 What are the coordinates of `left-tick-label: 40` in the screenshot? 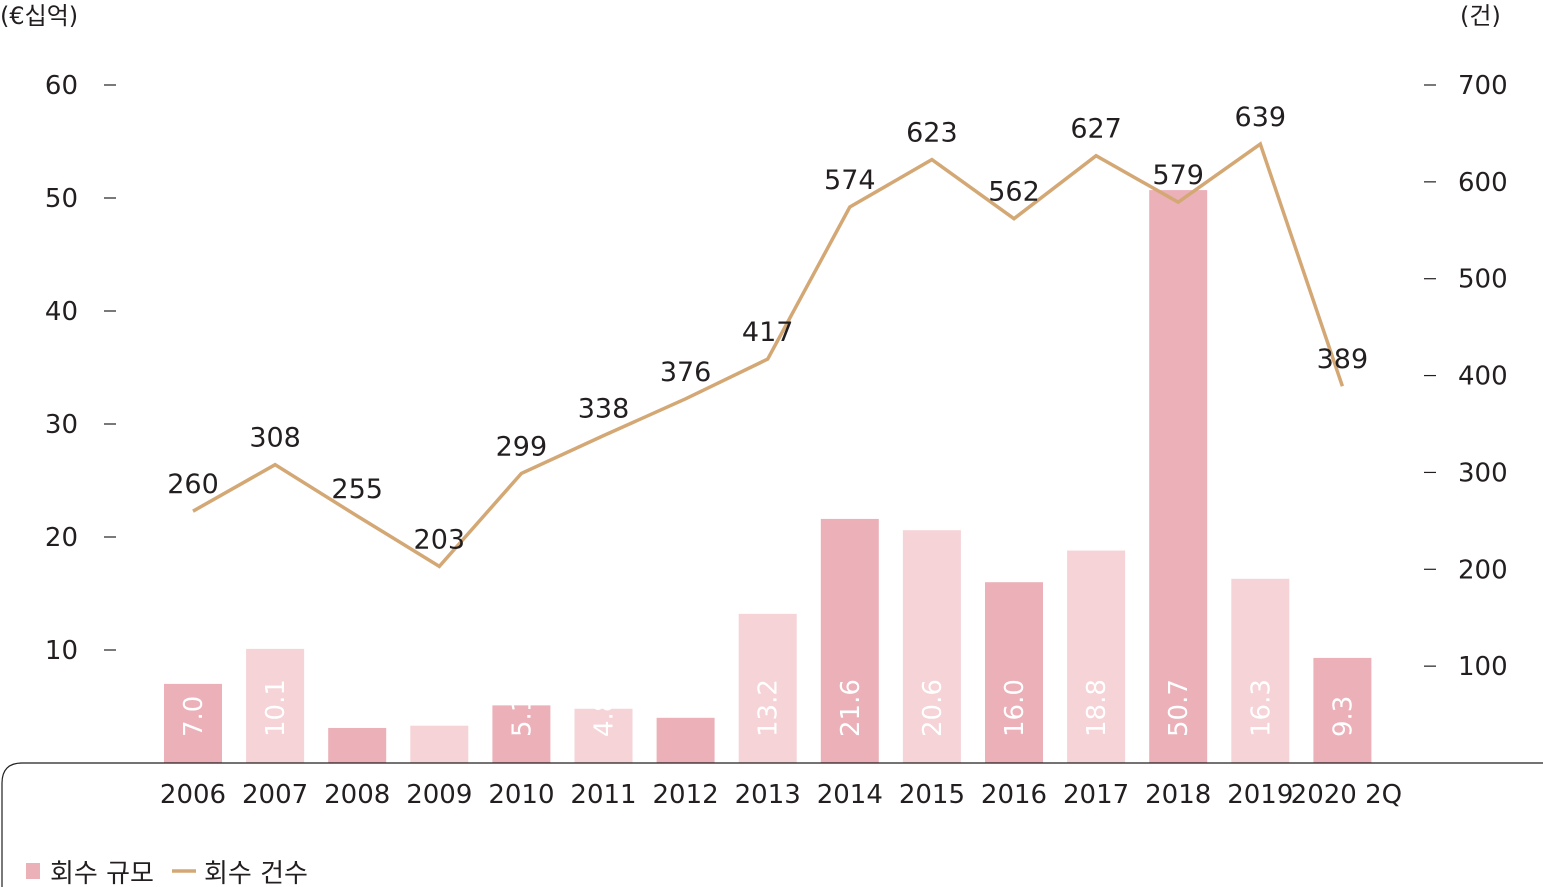 It's located at (61, 312).